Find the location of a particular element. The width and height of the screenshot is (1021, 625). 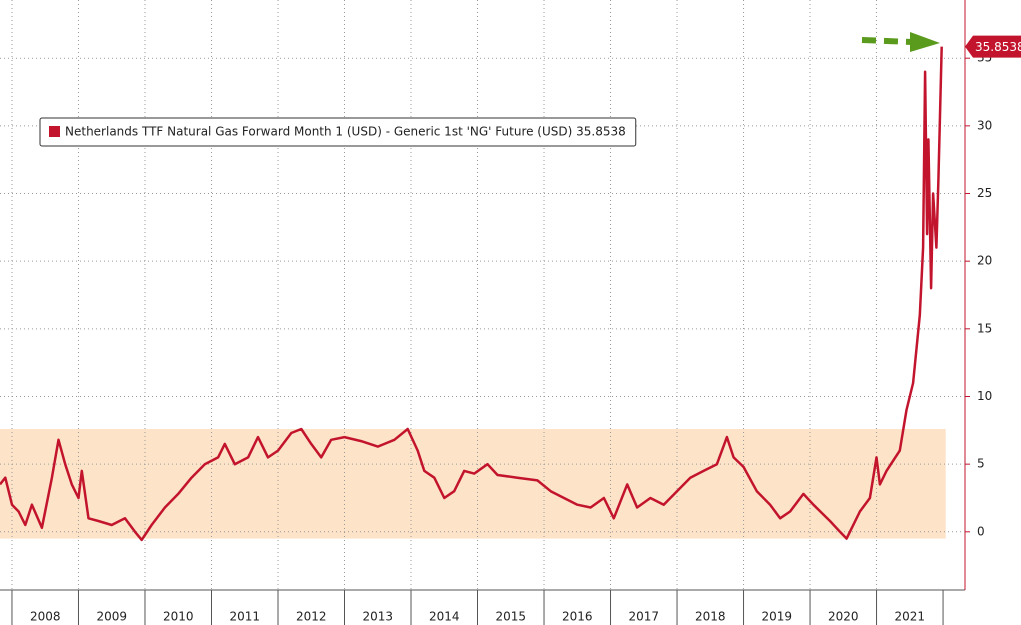

x-tick-label: 2016 is located at coordinates (577, 617).